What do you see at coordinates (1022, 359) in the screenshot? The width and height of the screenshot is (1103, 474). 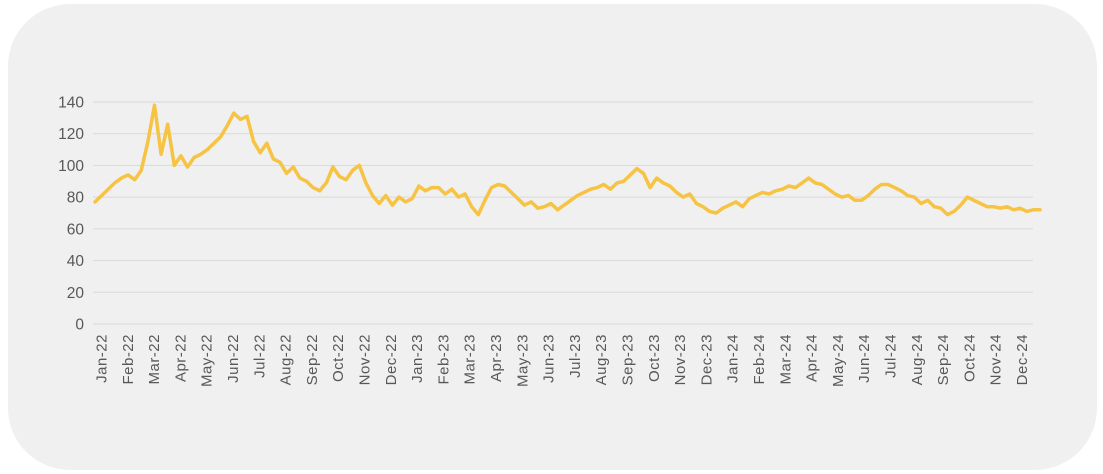 I see `x-tick-label: Dec-24` at bounding box center [1022, 359].